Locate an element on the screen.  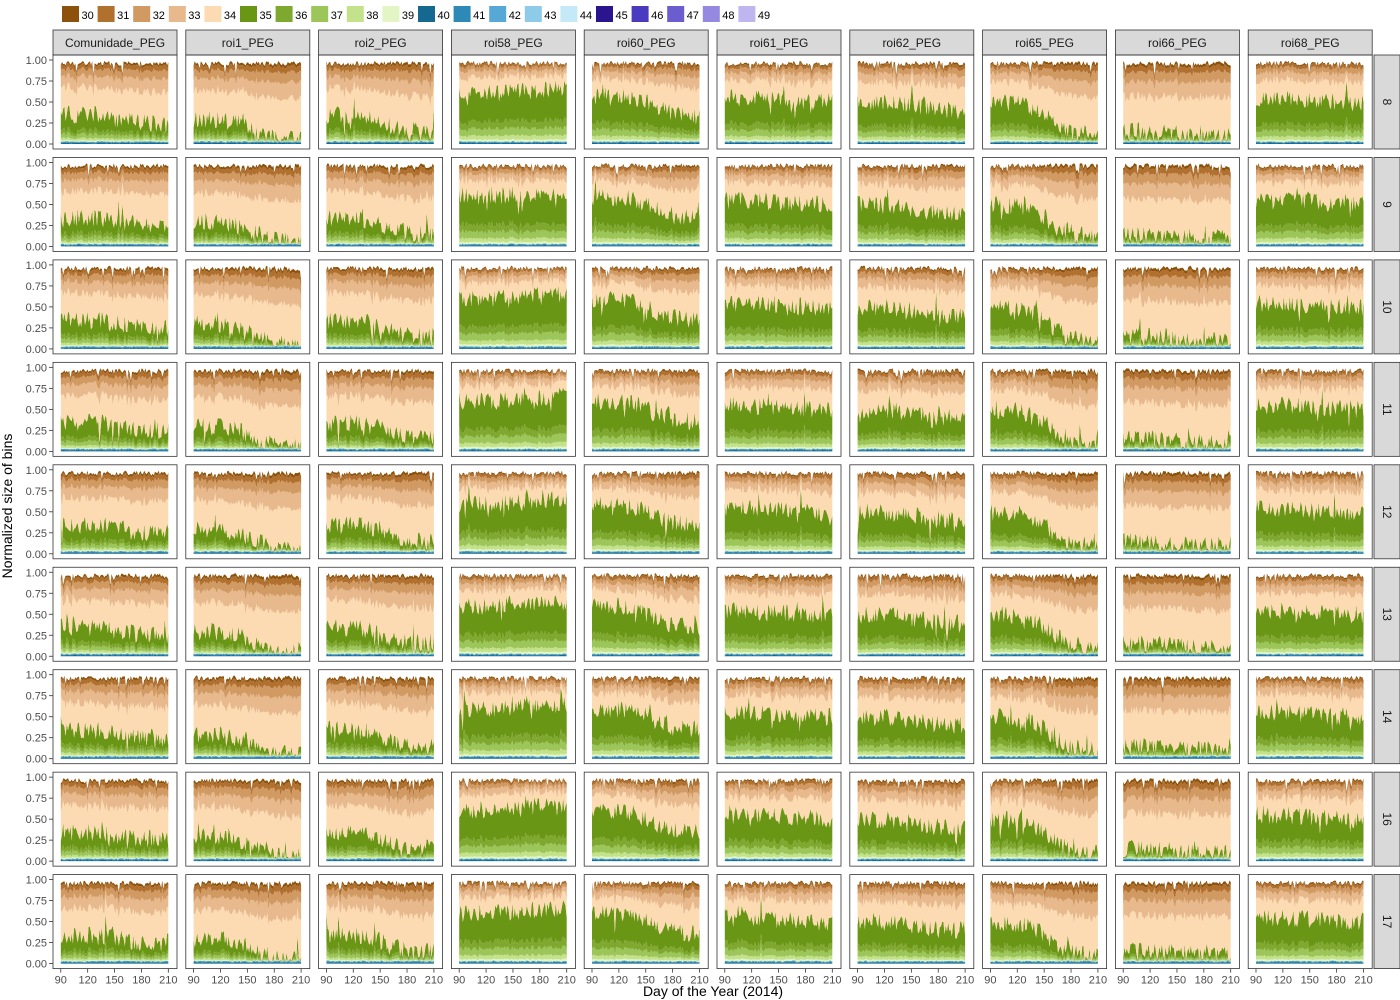
x-tick-label: 90 is located at coordinates (459, 981).